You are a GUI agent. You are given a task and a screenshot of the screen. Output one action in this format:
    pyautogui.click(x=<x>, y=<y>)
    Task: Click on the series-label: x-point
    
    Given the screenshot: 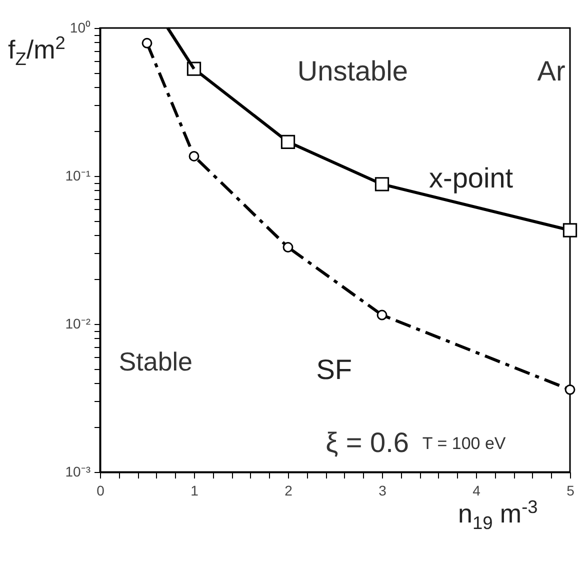 What is the action you would take?
    pyautogui.click(x=471, y=178)
    